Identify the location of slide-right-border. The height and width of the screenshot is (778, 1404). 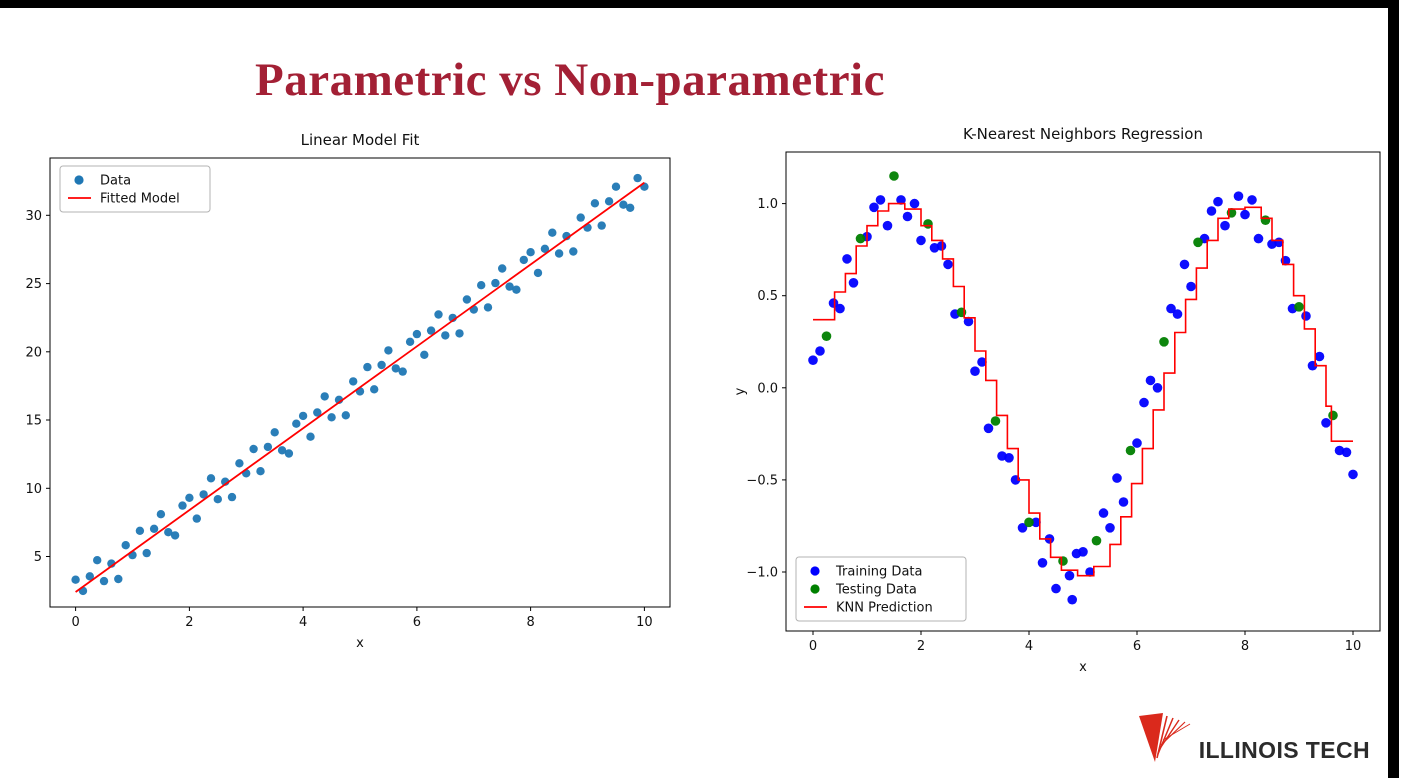
(1393, 389).